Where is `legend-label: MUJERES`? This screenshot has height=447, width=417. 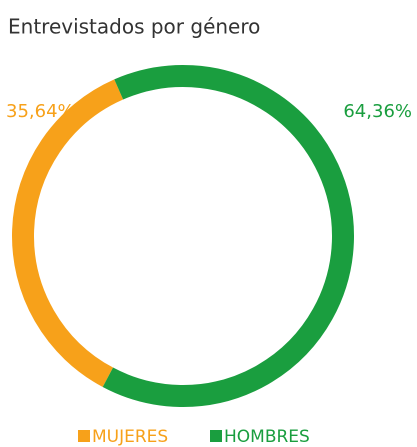 legend-label: MUJERES is located at coordinates (130, 437).